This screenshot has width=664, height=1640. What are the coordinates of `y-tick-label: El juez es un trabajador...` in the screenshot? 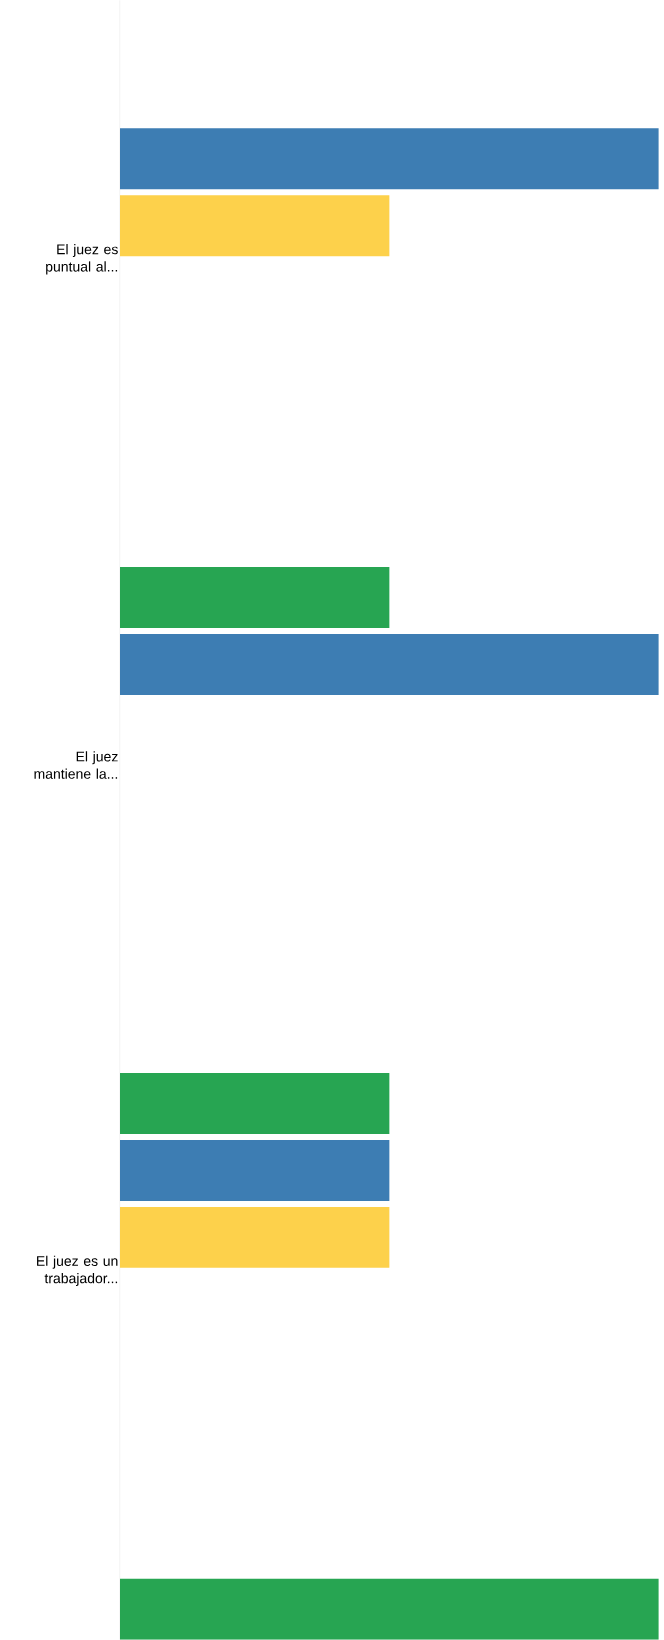 It's located at (77, 1271).